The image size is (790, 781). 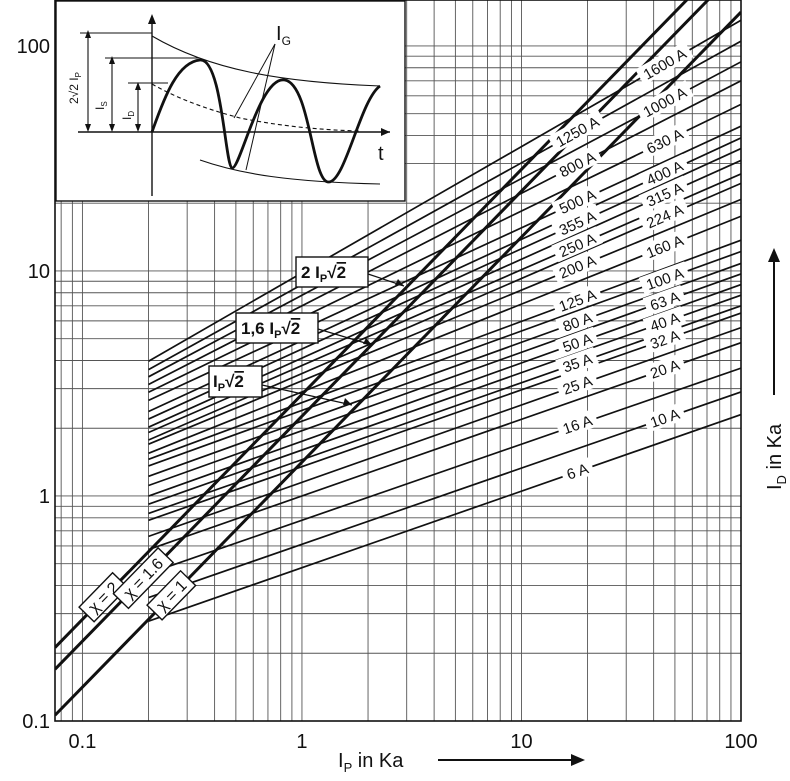 What do you see at coordinates (371, 762) in the screenshot?
I see `svg-text: IP in Ka` at bounding box center [371, 762].